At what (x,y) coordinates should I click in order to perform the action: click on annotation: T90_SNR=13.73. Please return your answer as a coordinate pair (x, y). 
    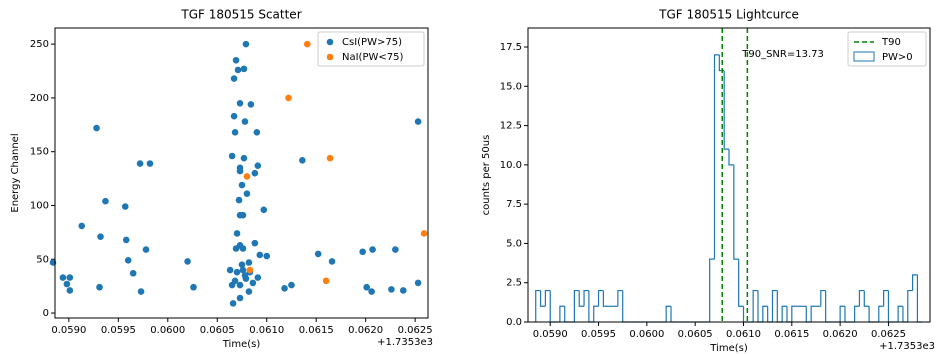
    Looking at the image, I should click on (782, 54).